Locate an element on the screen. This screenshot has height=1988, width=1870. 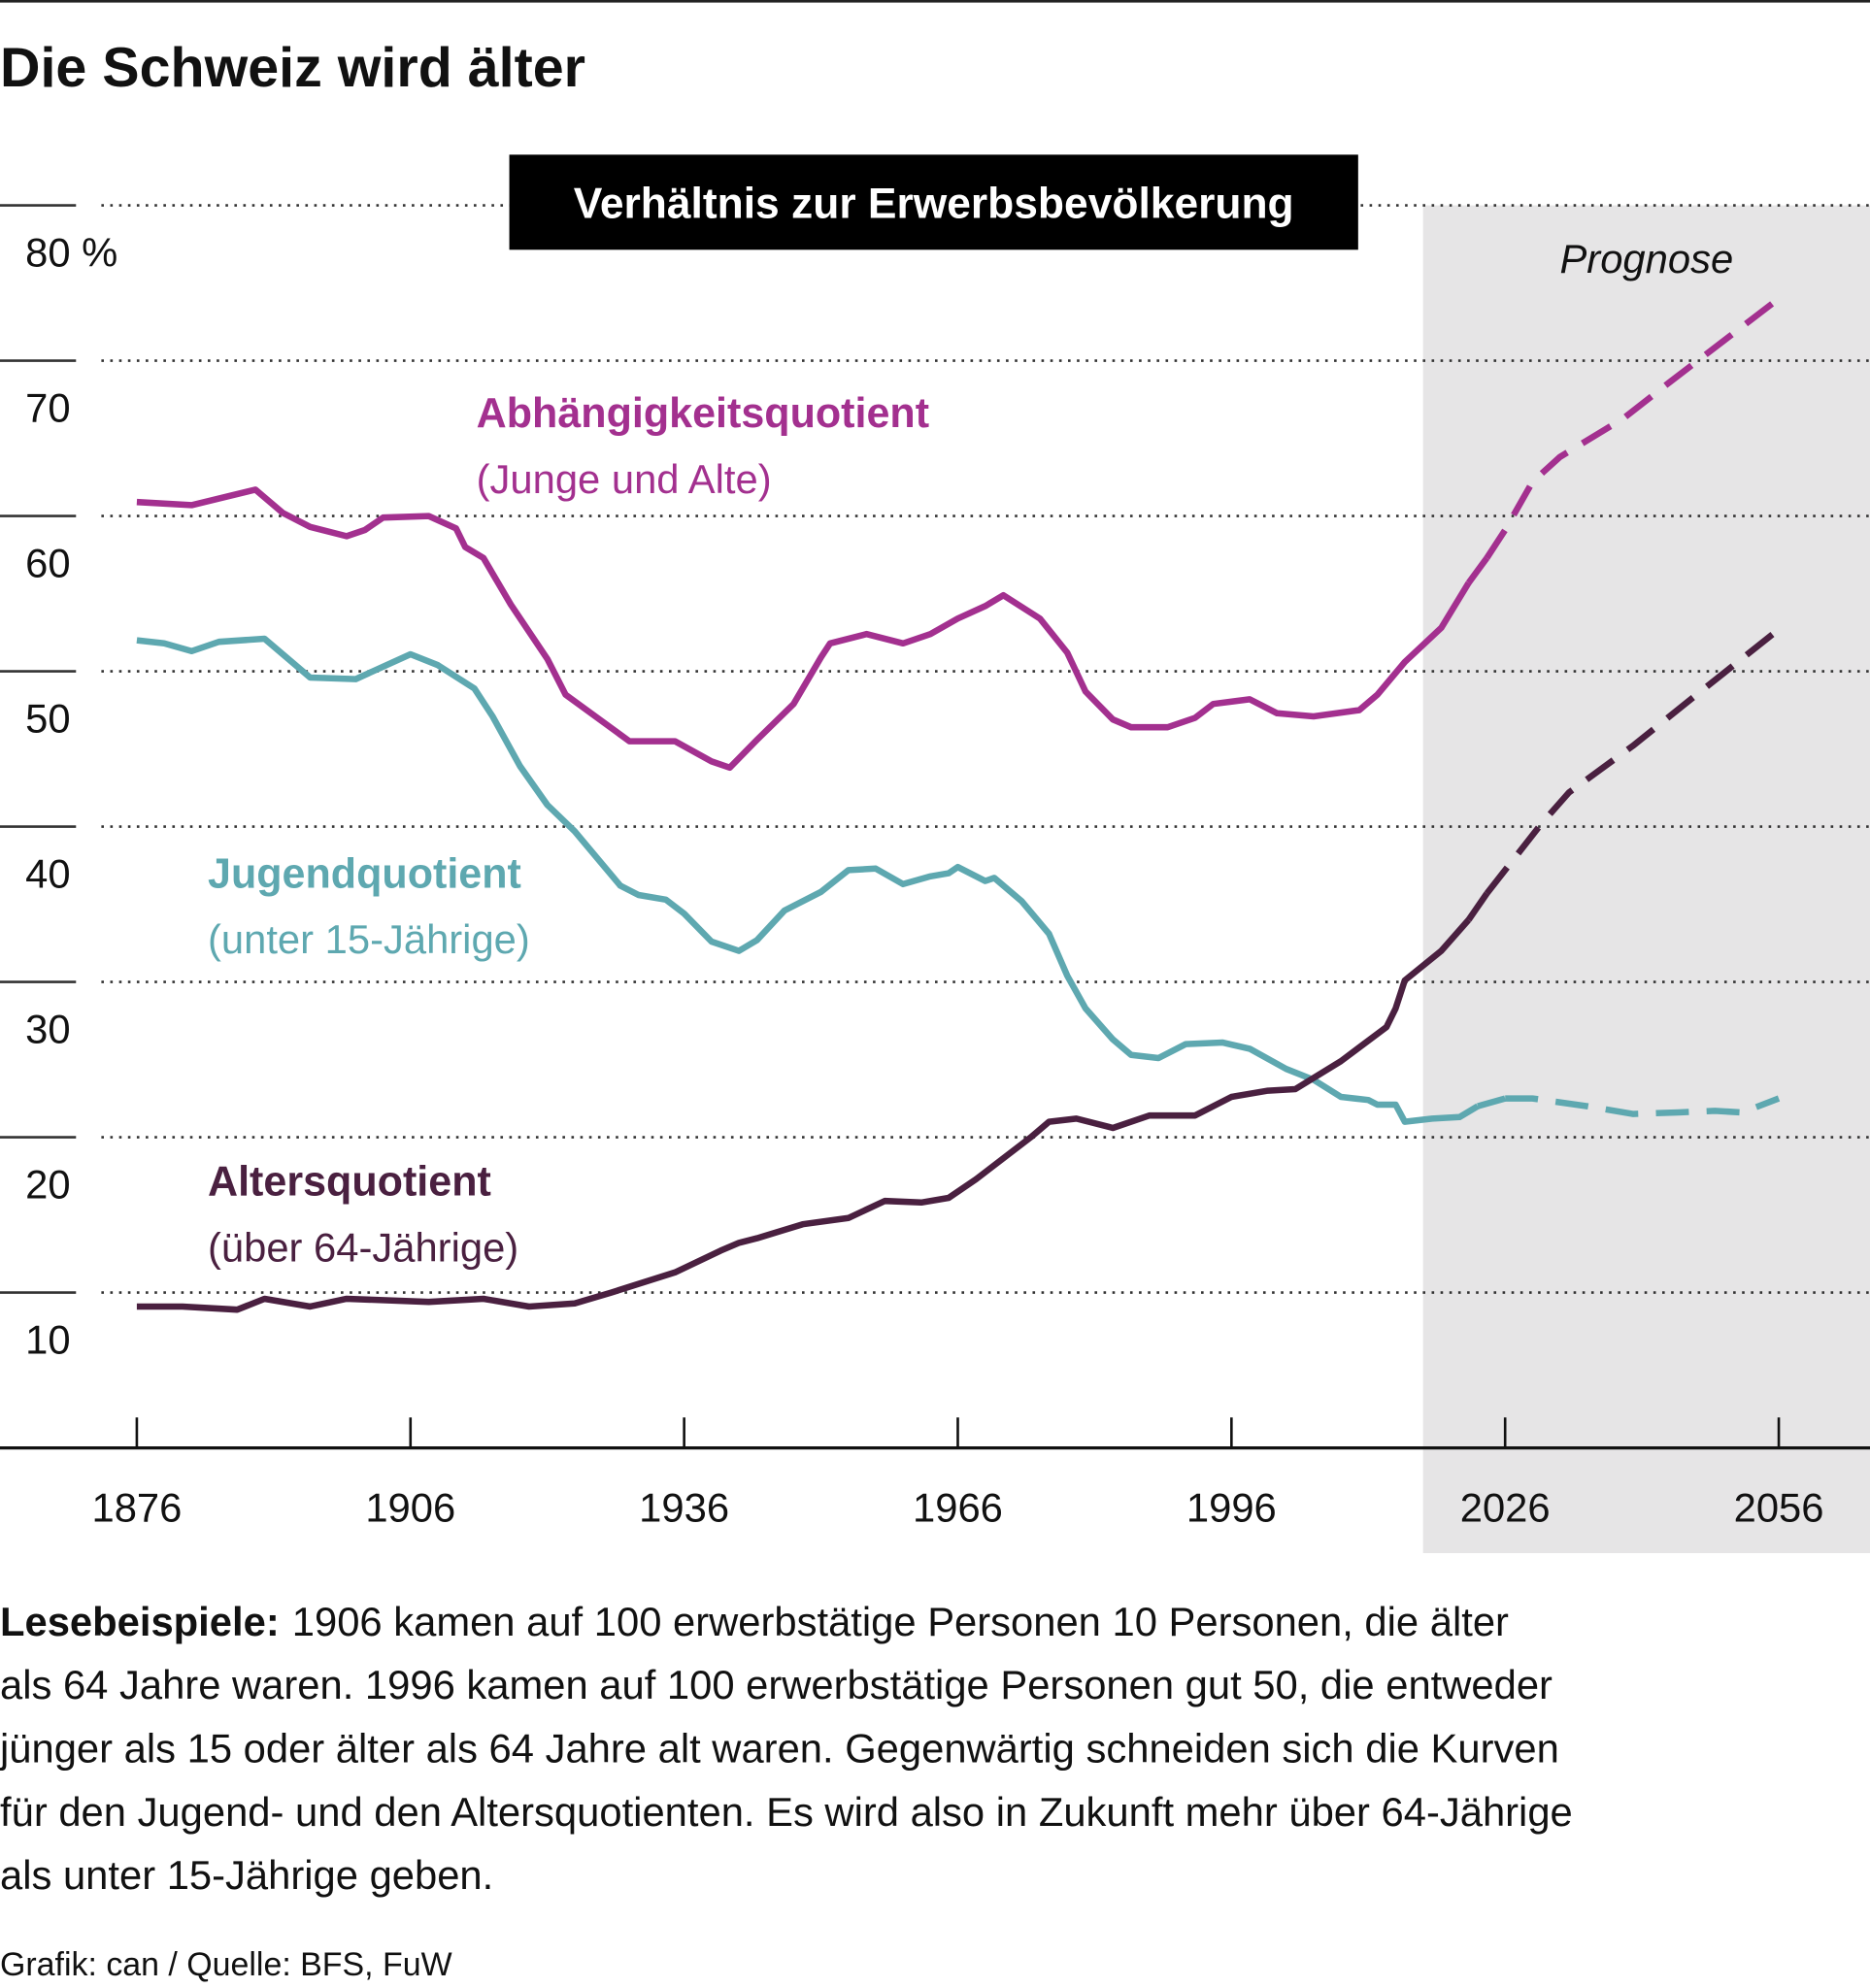
subtitle: Verhältnis zur Erwerbsbevölkerung is located at coordinates (934, 205).